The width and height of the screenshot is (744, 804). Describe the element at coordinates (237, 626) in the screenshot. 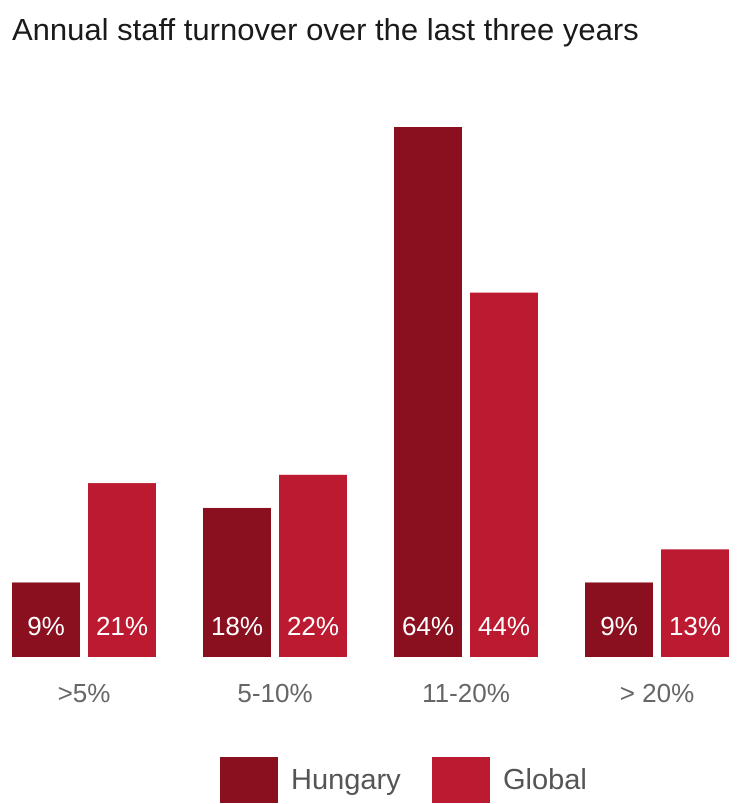

I see `data-label-hungary-2: 18%` at that location.